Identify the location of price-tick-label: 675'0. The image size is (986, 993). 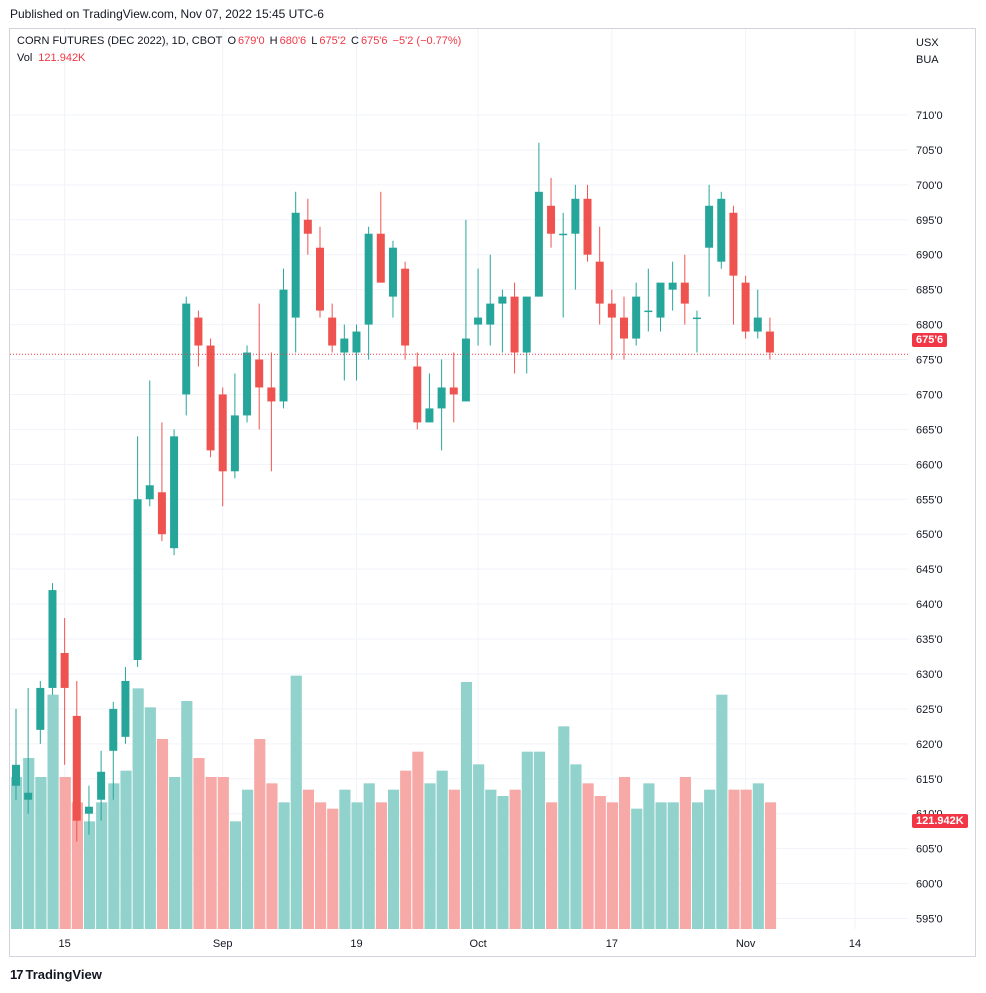
(929, 361).